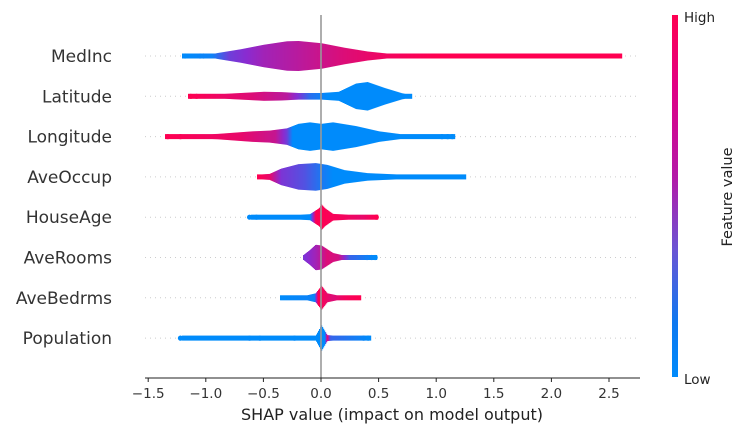 This screenshot has height=436, width=743. Describe the element at coordinates (392, 414) in the screenshot. I see `x-axis-title: SHAP value (impact on model output)` at that location.